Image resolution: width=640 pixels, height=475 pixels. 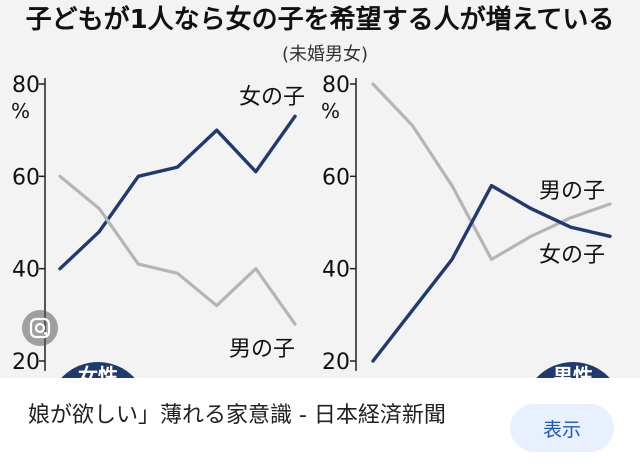 I want to click on google-lens-button, so click(x=40, y=328).